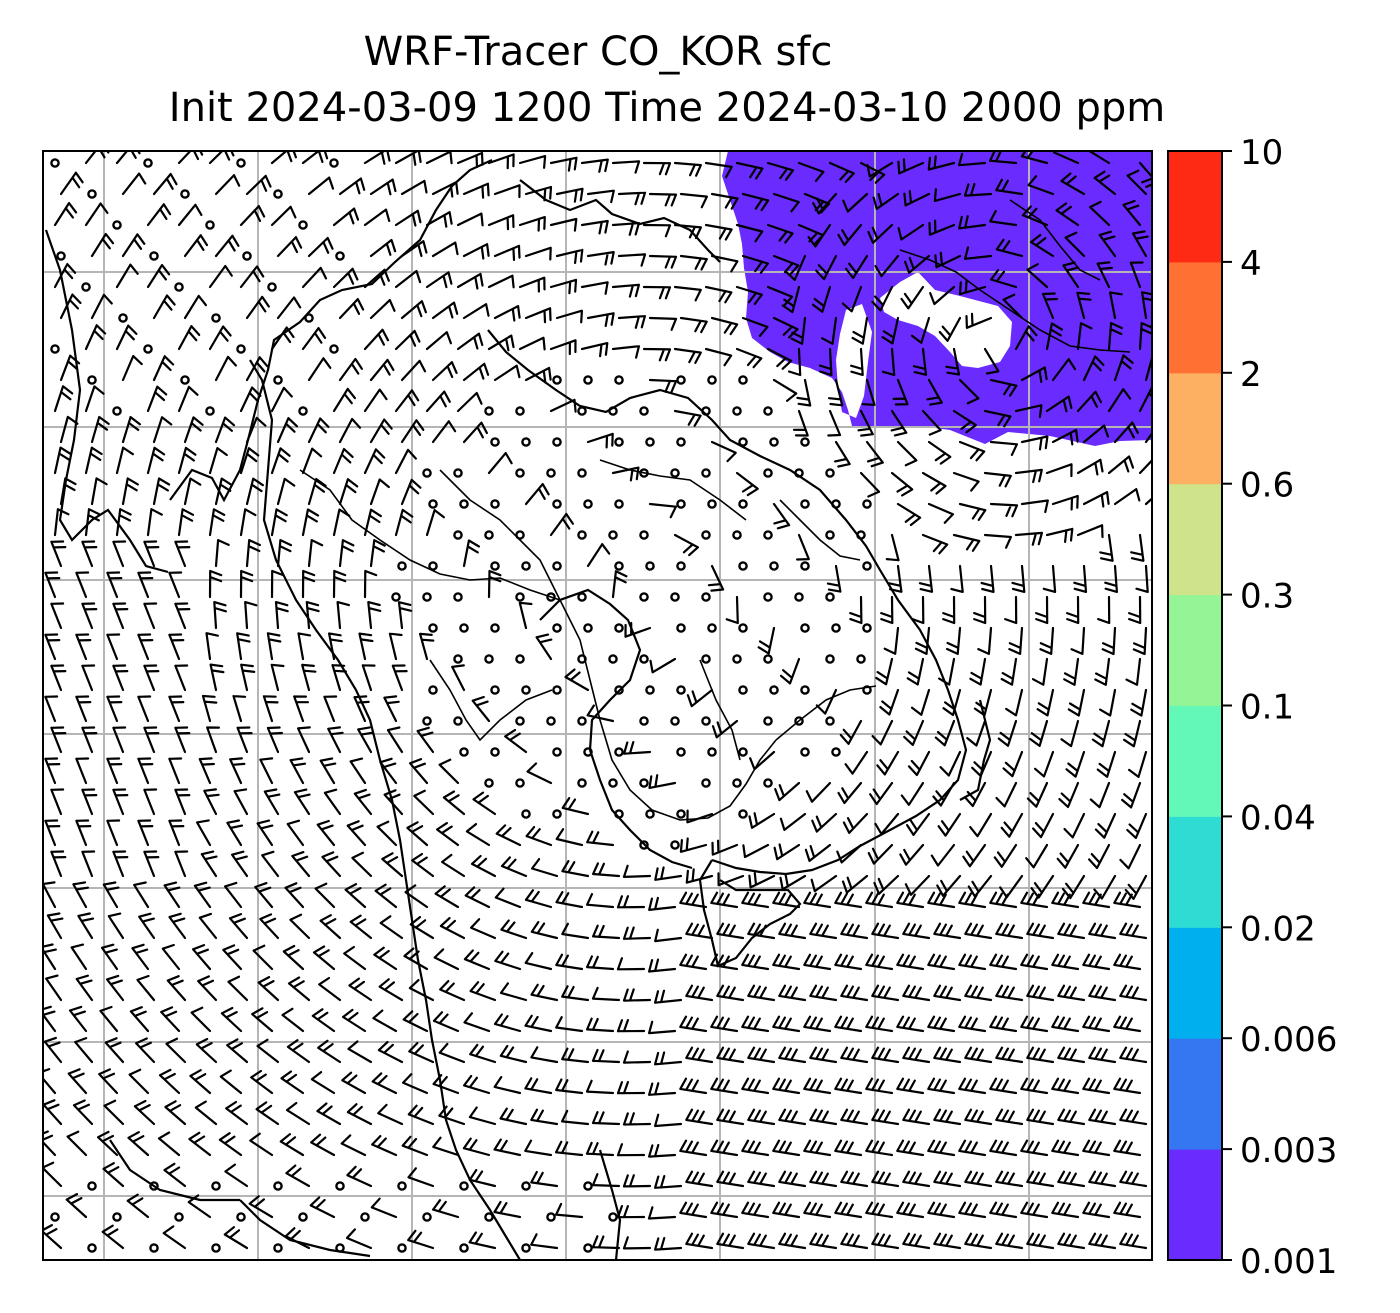  Describe the element at coordinates (1288, 1262) in the screenshot. I see `colorbar-tick-label: 0.001` at that location.